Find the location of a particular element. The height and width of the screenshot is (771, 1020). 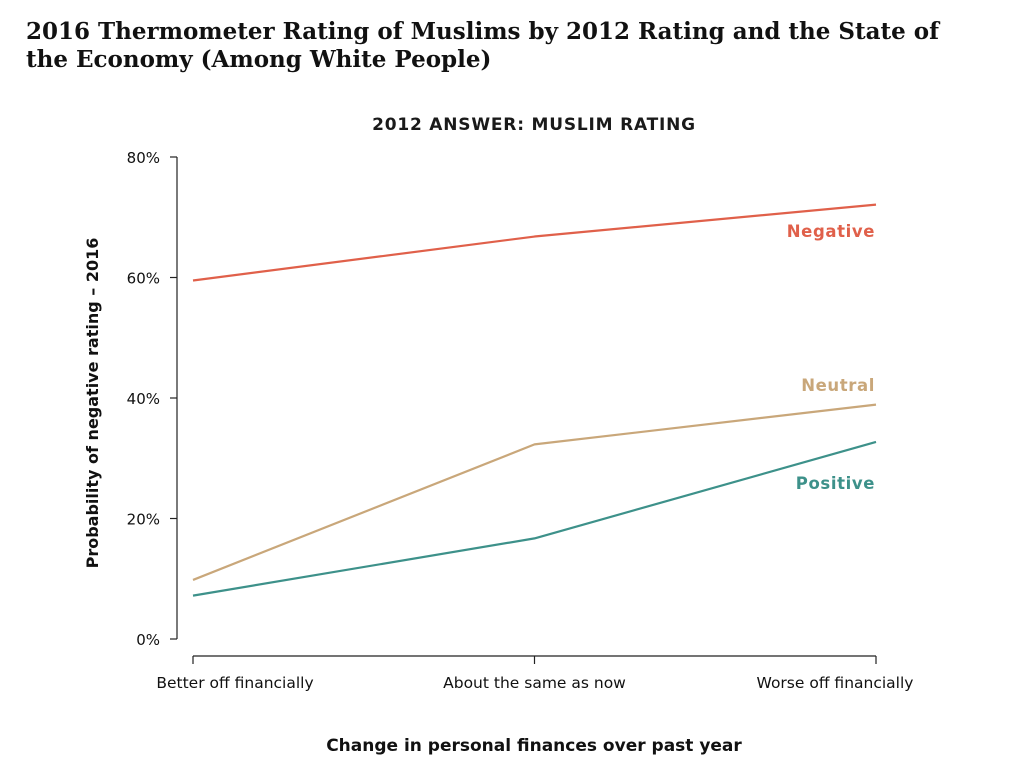

series-label-positive: Positive is located at coordinates (835, 483).